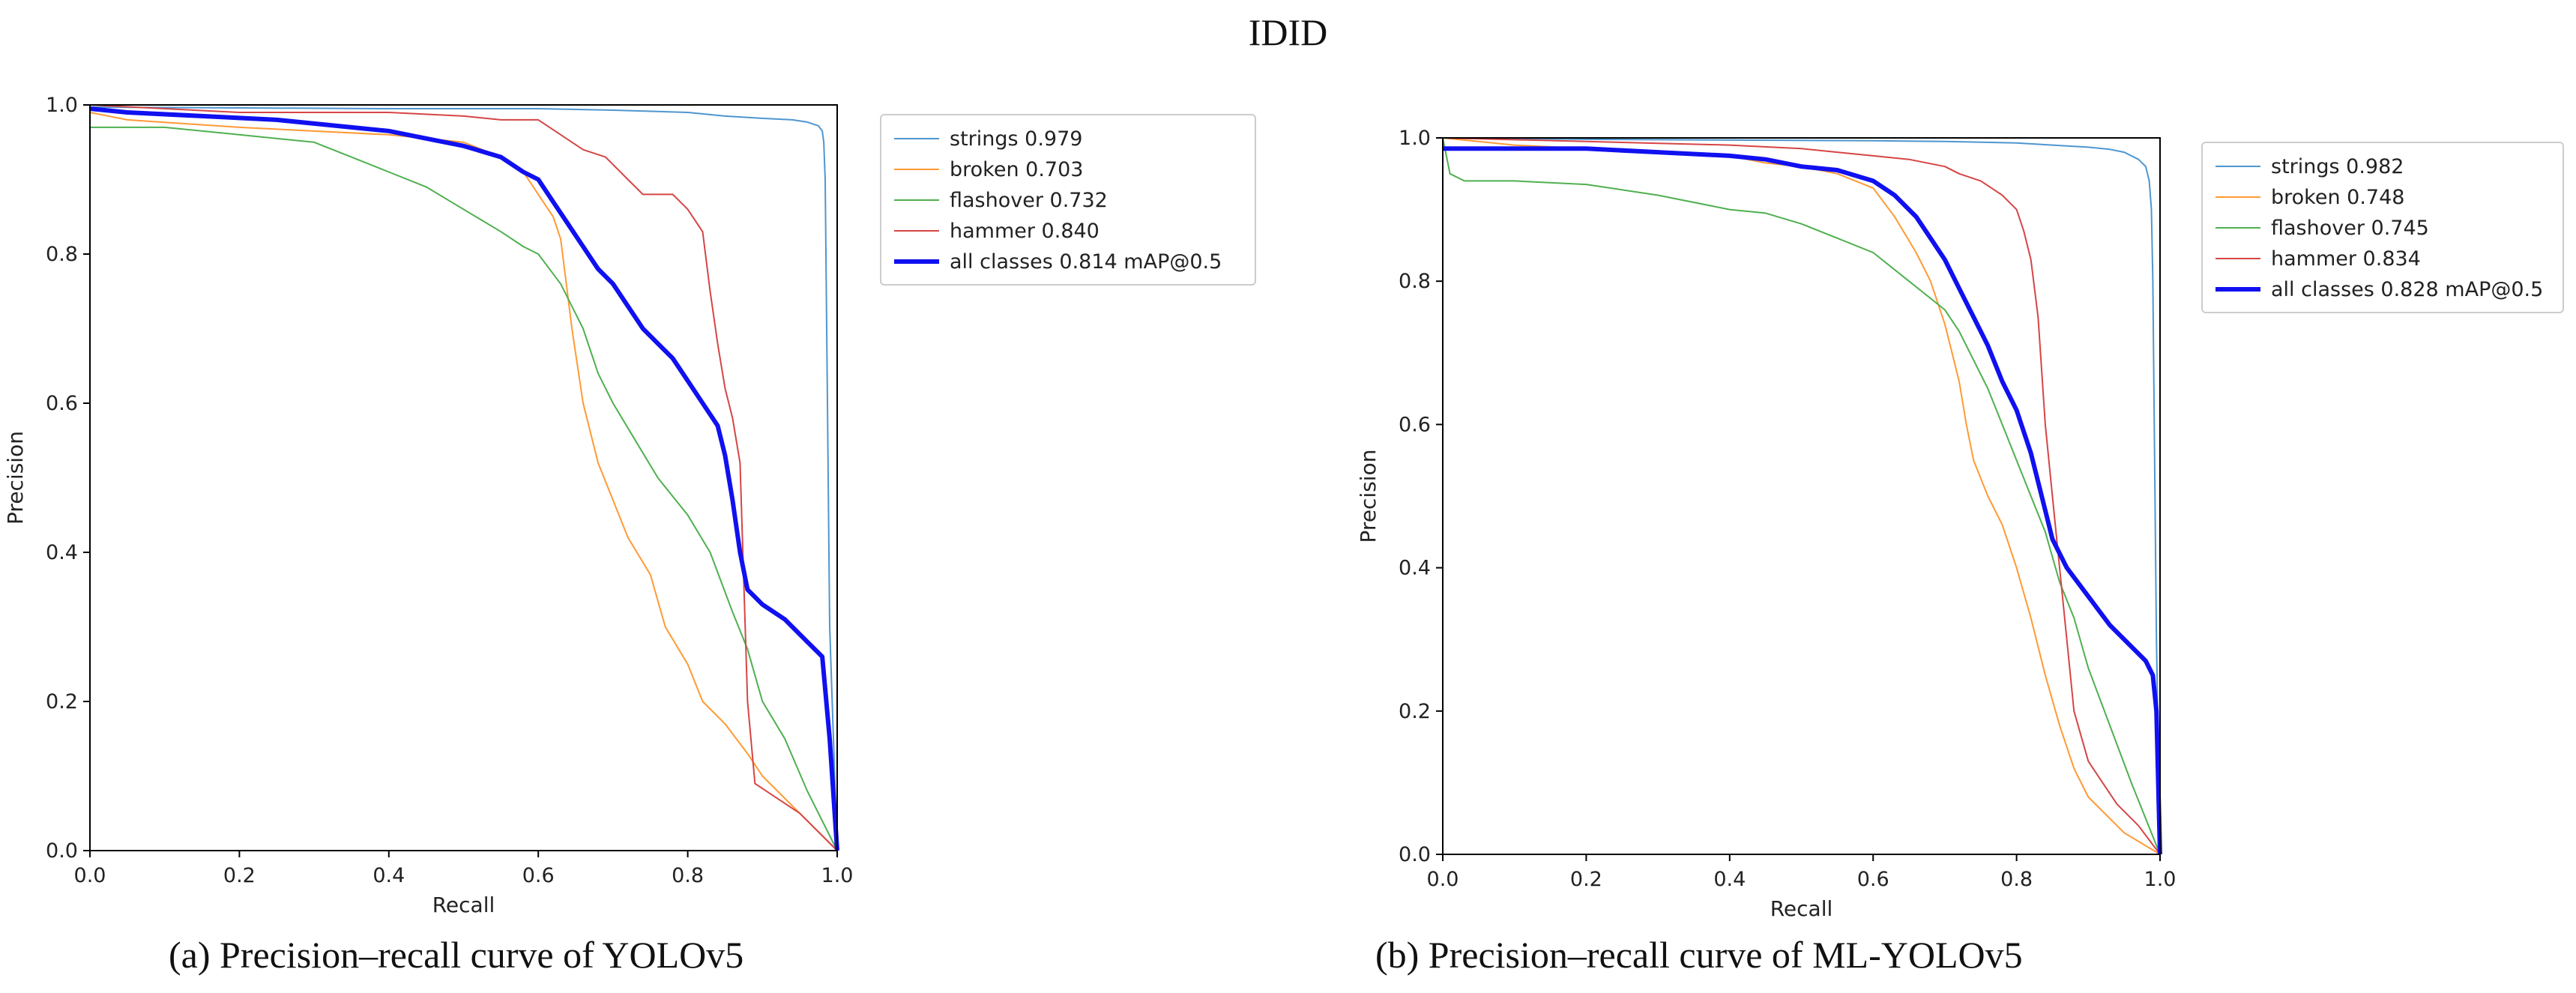 The height and width of the screenshot is (993, 2576). I want to click on legend-entry-strings: strings 0.982, so click(2337, 166).